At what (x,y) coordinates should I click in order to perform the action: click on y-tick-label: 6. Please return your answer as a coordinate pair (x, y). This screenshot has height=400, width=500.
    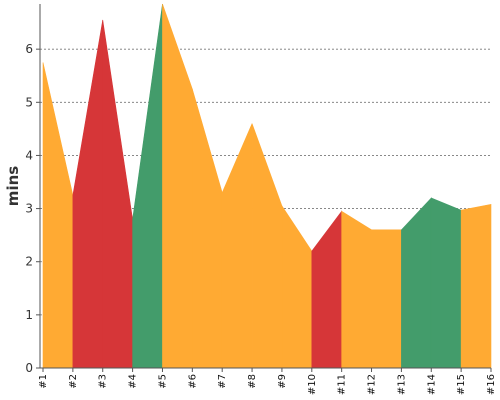
    Looking at the image, I should click on (29, 49).